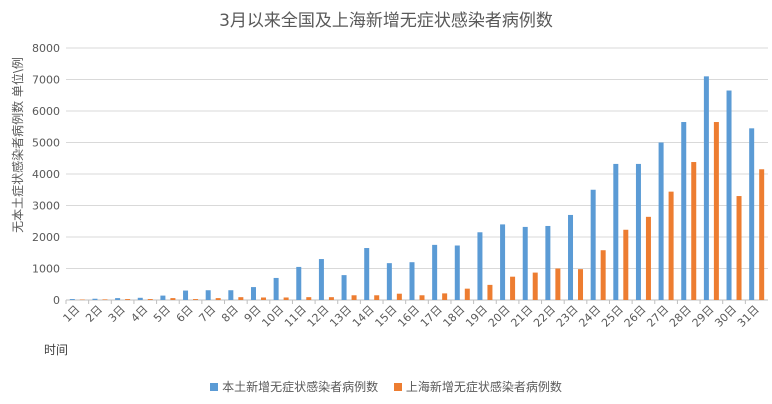 This screenshot has width=772, height=404. What do you see at coordinates (117, 314) in the screenshot?
I see `x-tick-label: 3日` at bounding box center [117, 314].